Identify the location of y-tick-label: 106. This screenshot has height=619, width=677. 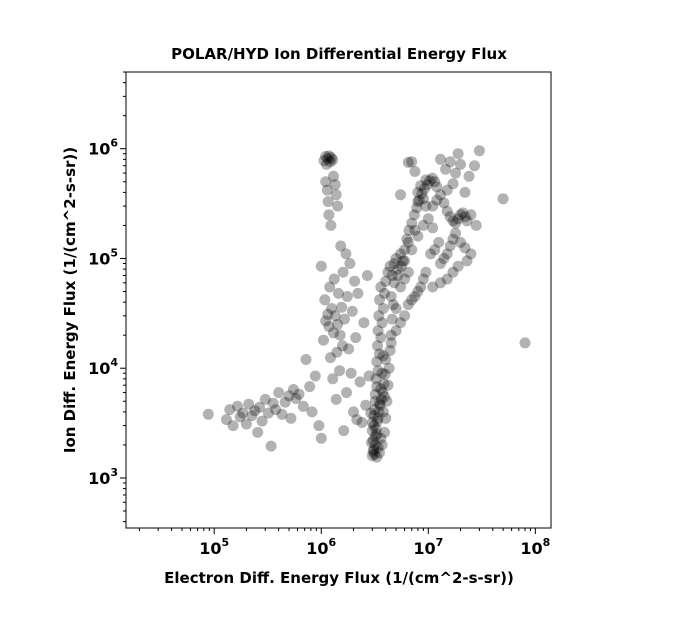
(103, 148).